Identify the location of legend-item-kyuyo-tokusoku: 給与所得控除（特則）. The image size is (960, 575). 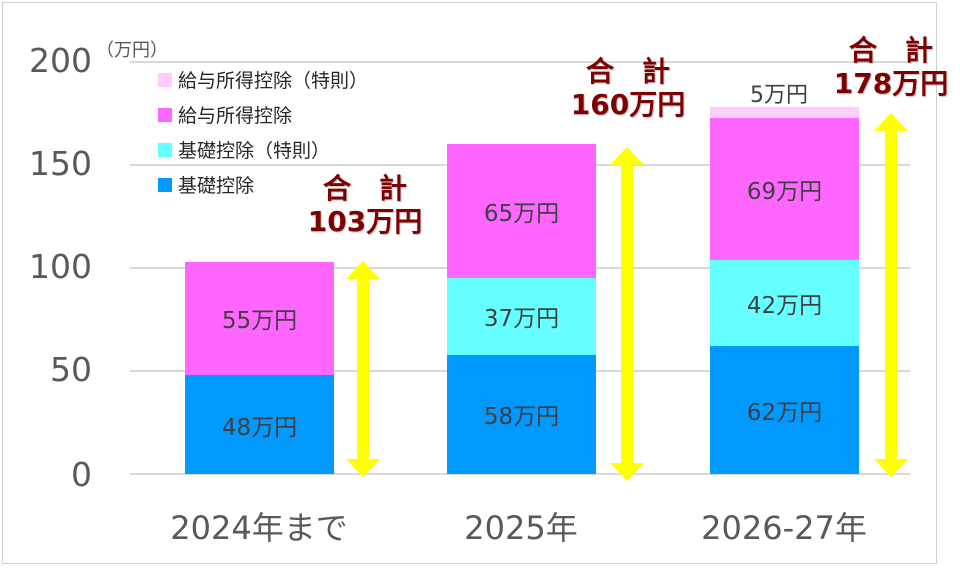
(263, 79).